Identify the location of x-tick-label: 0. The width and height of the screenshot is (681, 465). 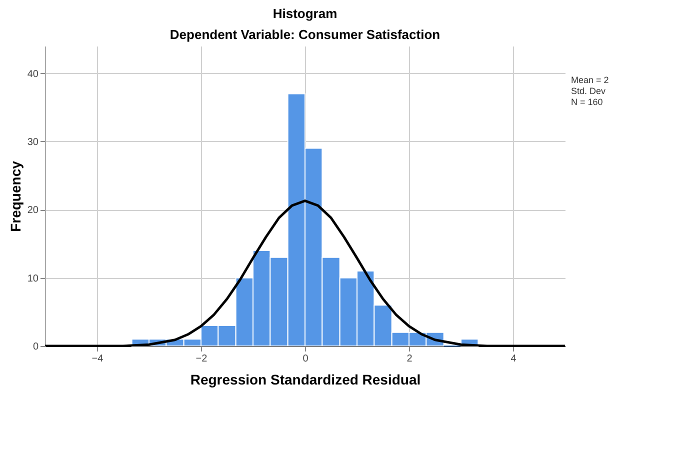
(305, 359).